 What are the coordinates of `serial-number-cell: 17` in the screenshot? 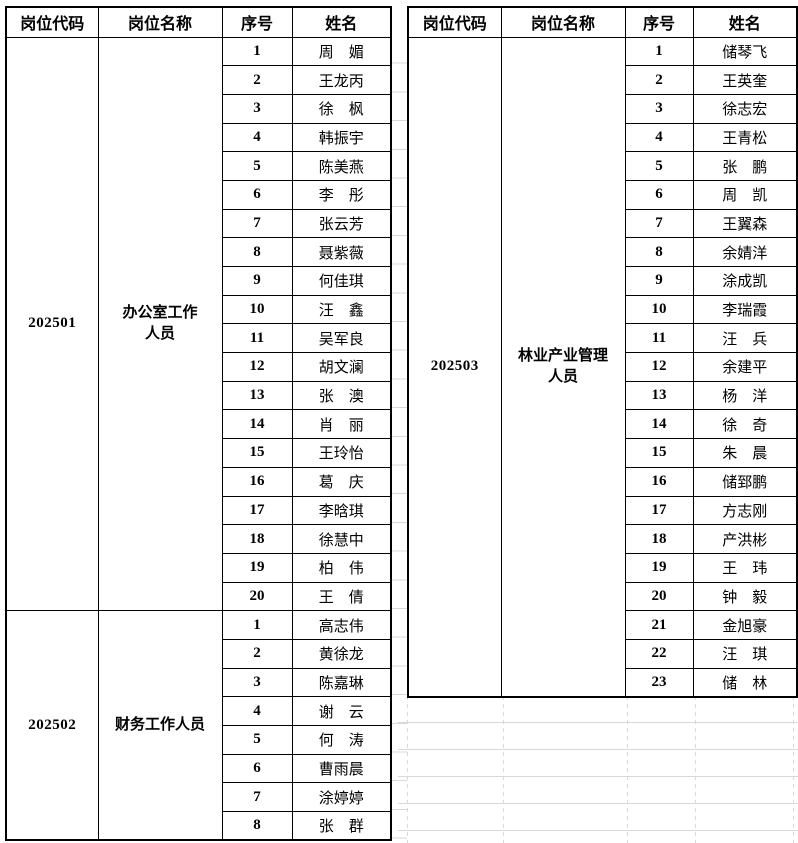 It's located at (659, 510).